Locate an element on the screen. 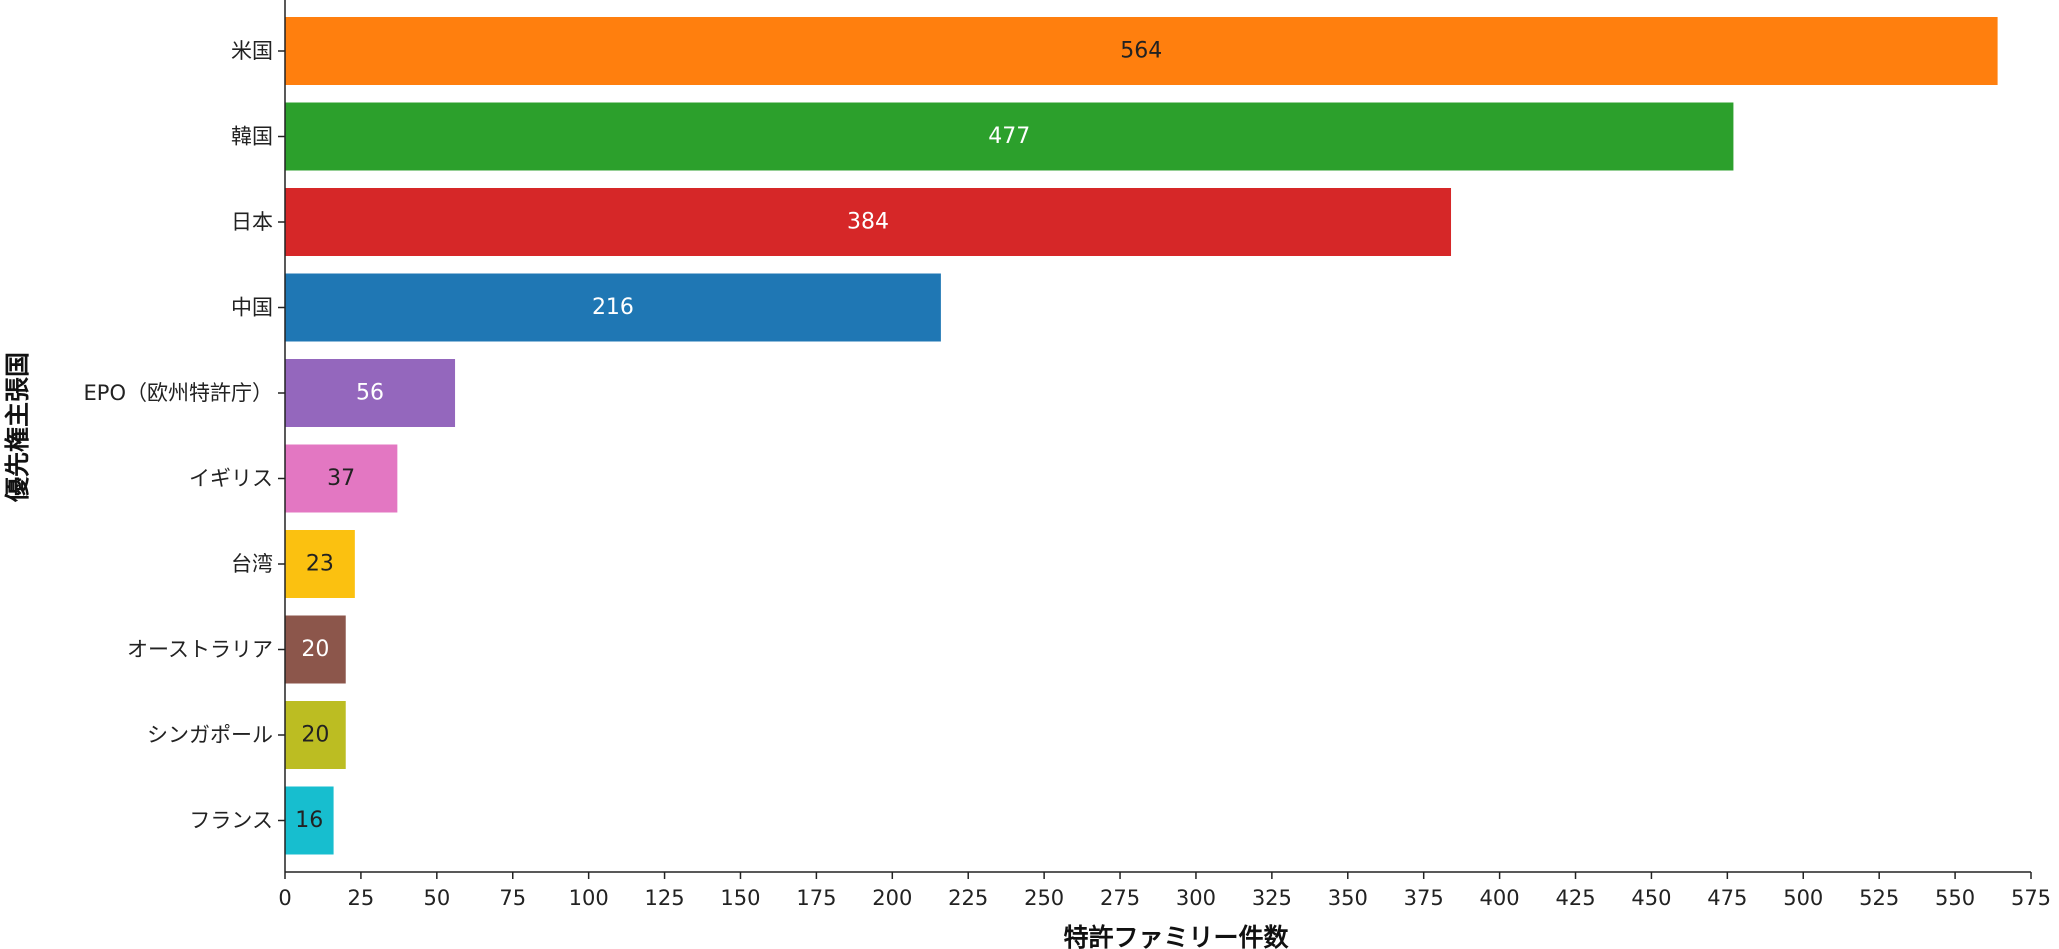 Image resolution: width=2059 pixels, height=949 pixels. bar-value-label-3: 216 is located at coordinates (613, 307).